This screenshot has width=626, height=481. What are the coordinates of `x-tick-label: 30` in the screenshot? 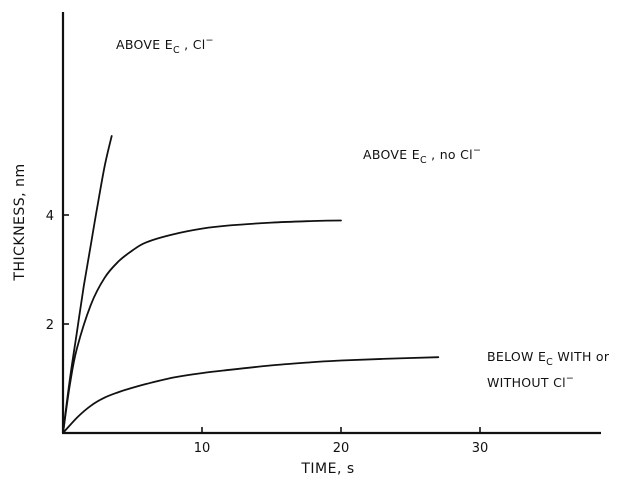 It's located at (480, 448).